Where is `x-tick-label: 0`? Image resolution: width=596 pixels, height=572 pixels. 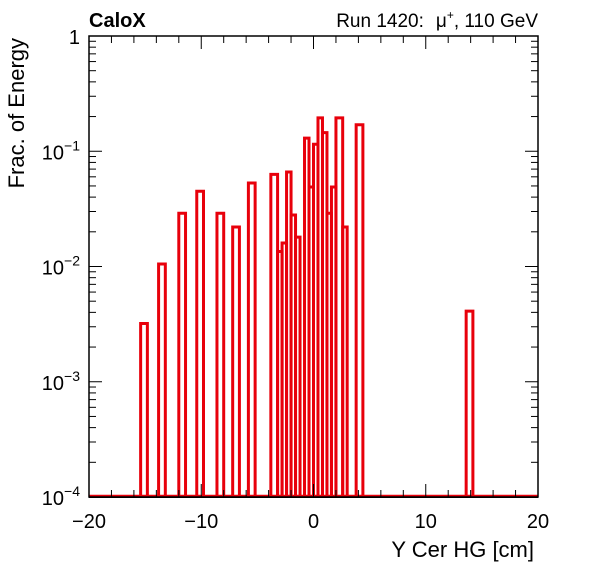 x-tick-label: 0 is located at coordinates (313, 522).